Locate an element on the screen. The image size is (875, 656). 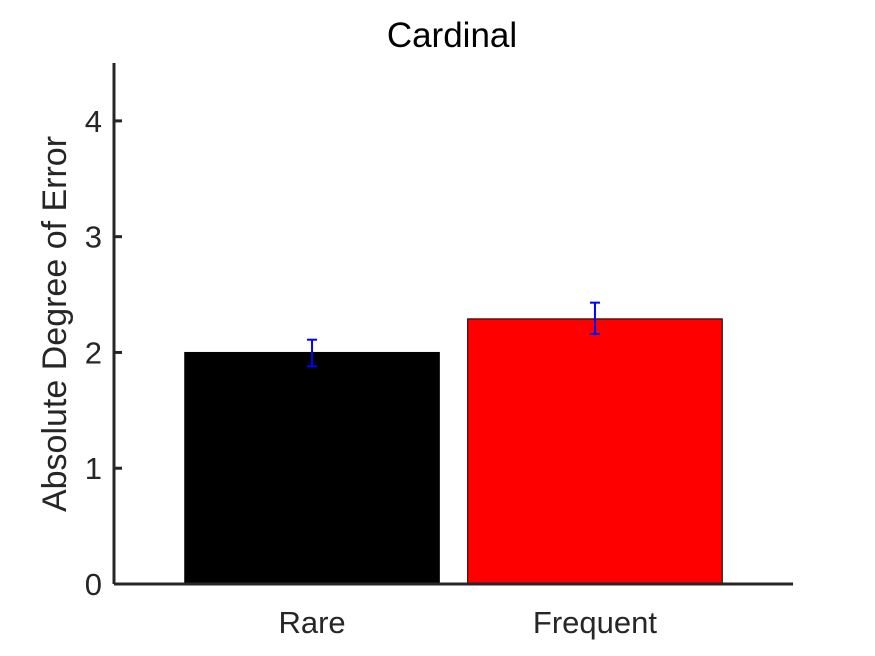
x-tick-label-frequent: Frequent is located at coordinates (595, 622).